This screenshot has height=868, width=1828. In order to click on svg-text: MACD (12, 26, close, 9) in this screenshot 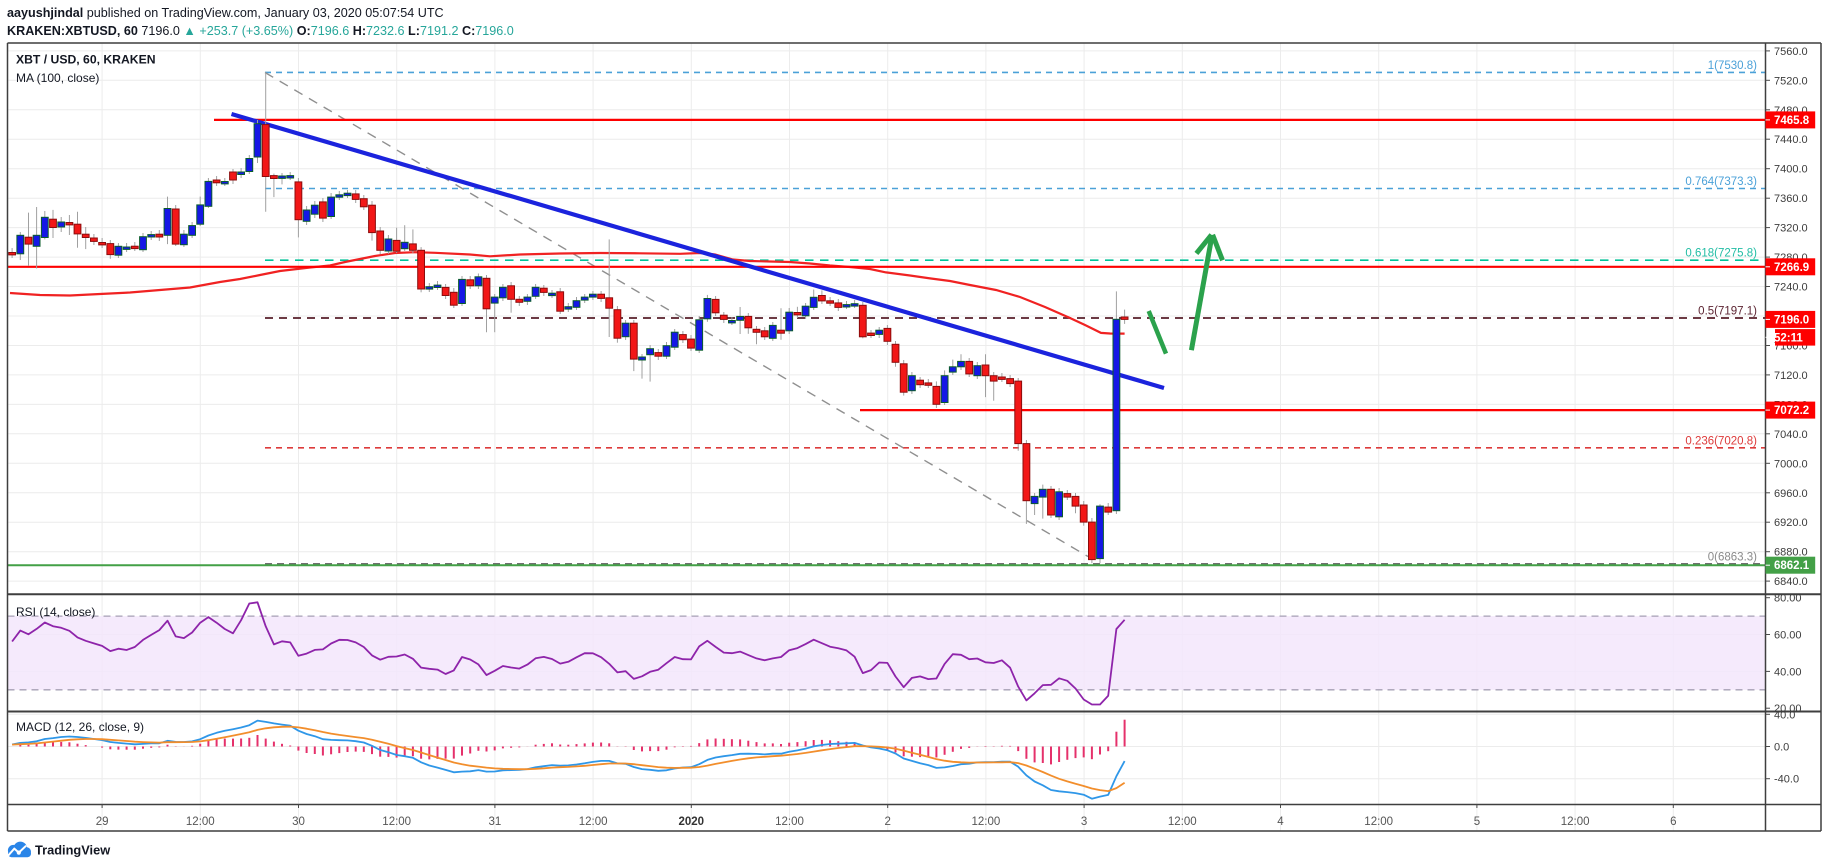, I will do `click(80, 727)`.